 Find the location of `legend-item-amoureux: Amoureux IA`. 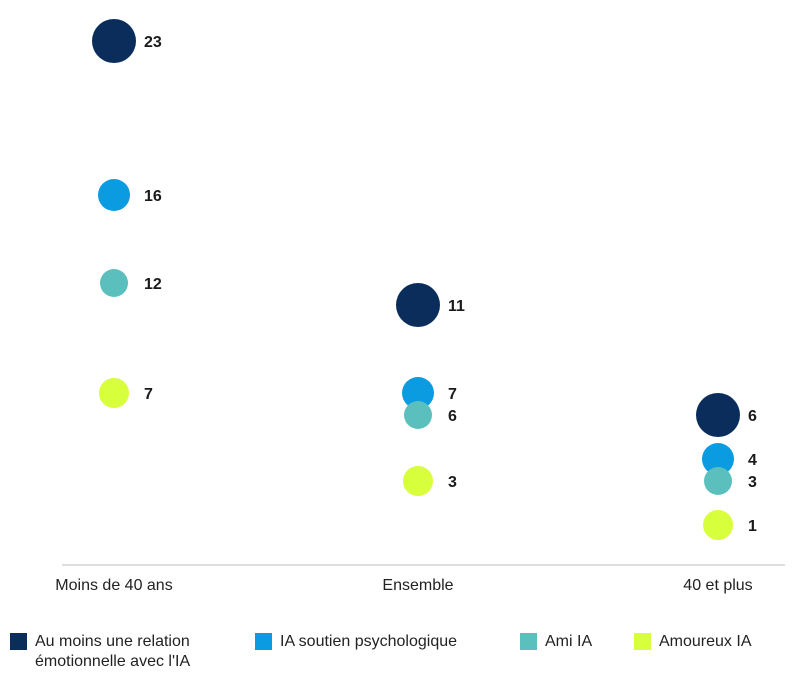

legend-item-amoureux: Amoureux IA is located at coordinates (692, 642).